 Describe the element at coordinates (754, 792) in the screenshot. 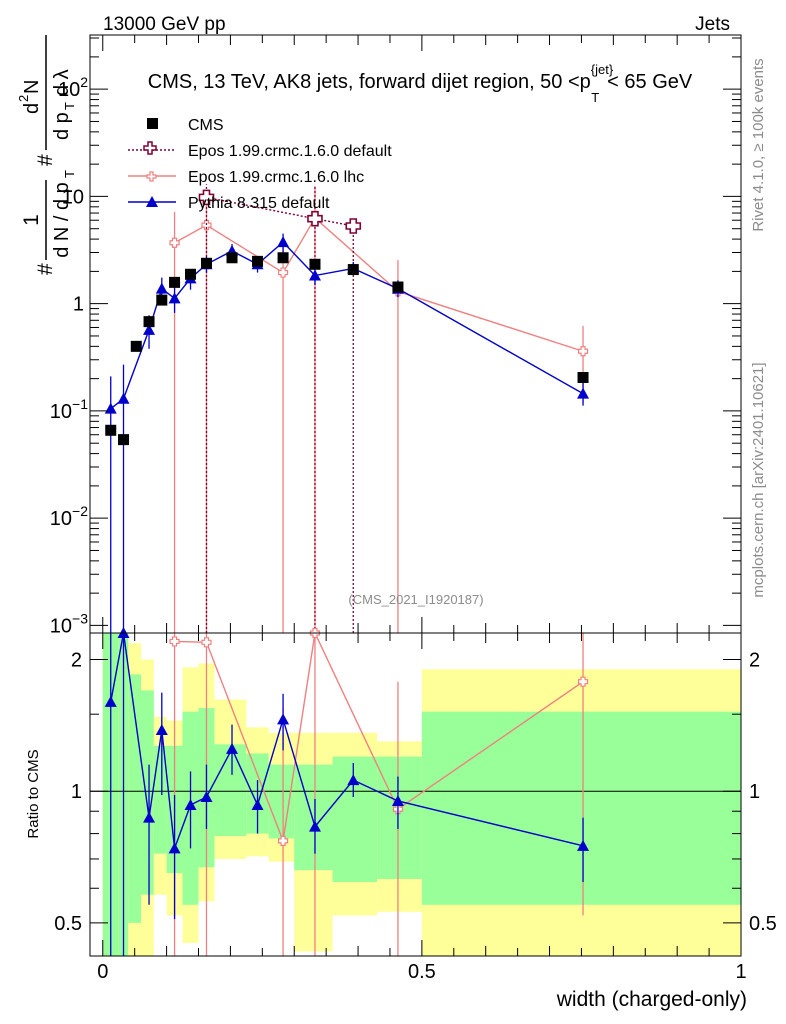

I see `ratio-y-tick-label-right: 1` at that location.